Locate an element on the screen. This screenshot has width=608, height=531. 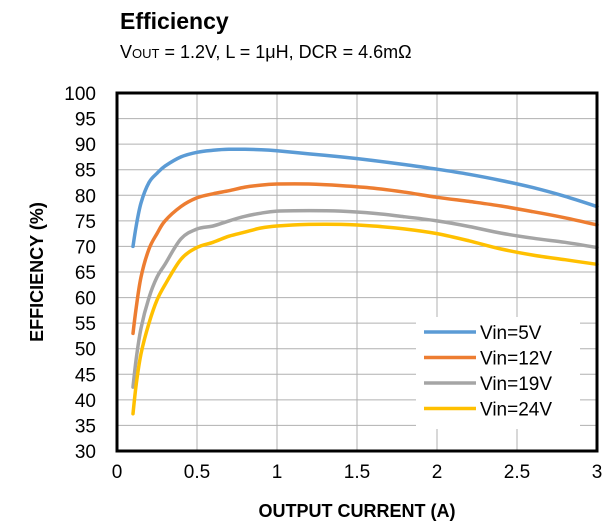
x-tick-label: 0.5 is located at coordinates (197, 472).